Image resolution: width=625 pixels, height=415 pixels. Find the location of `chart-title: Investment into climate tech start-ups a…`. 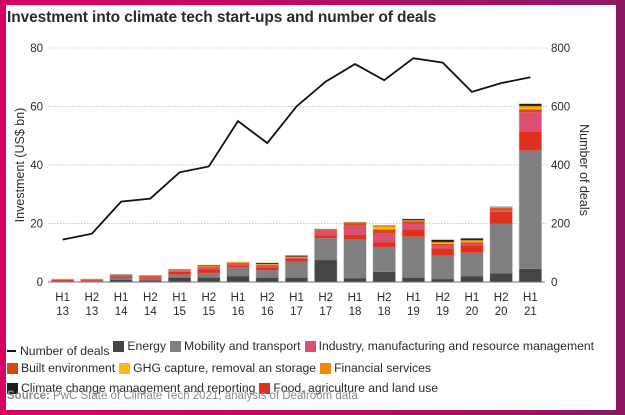

chart-title: Investment into climate tech start-ups a… is located at coordinates (222, 17).